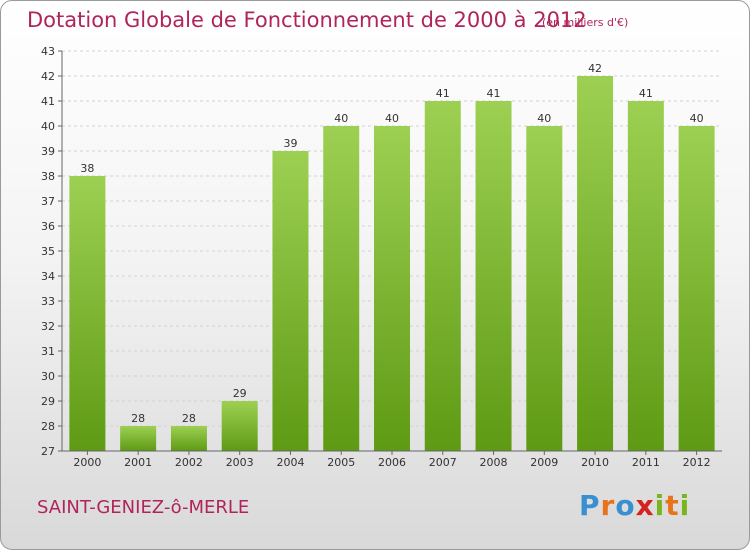  I want to click on bar-value-label: 38, so click(87, 168).